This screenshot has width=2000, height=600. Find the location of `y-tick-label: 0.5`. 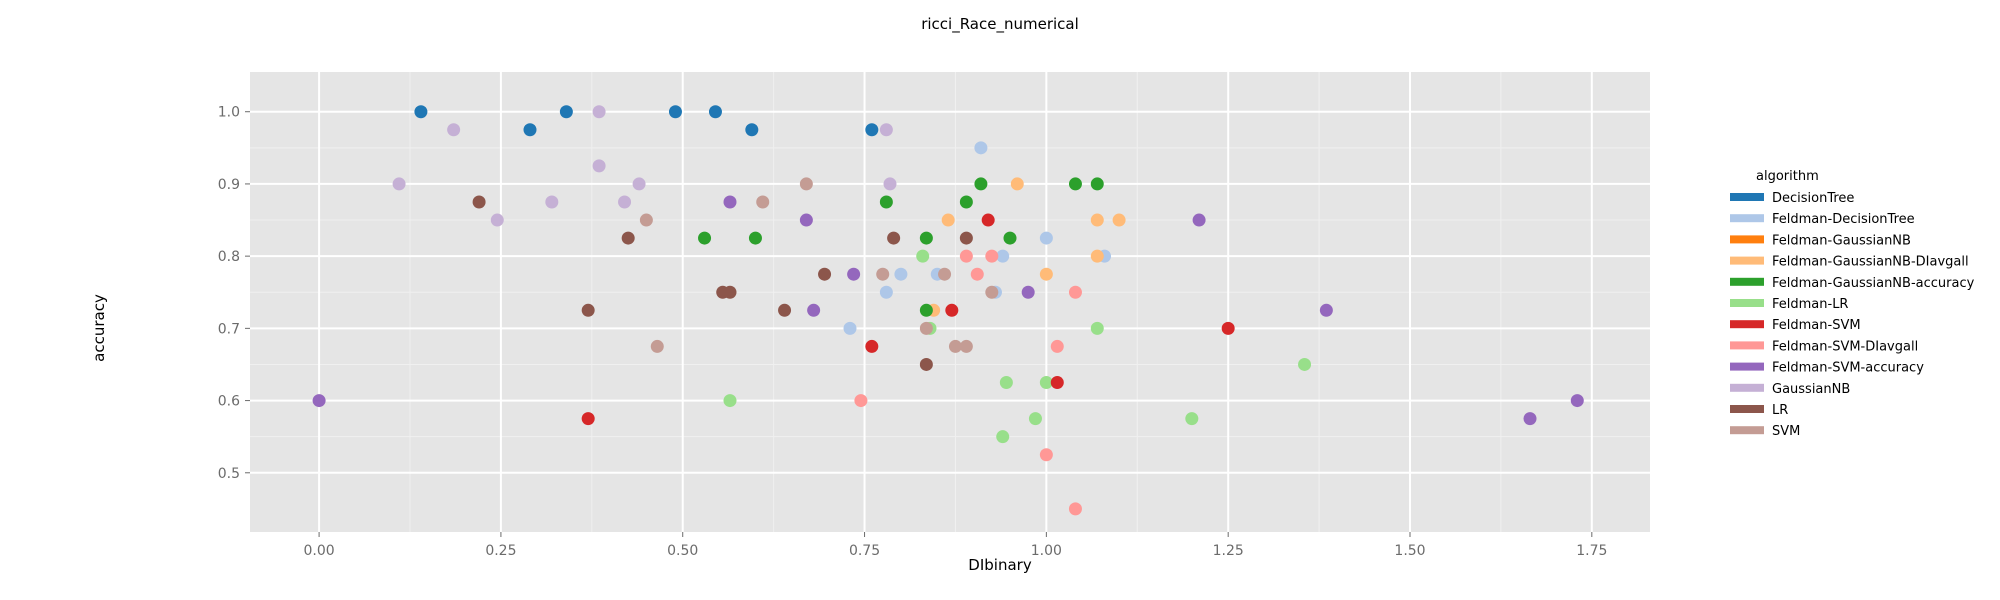

y-tick-label: 0.5 is located at coordinates (229, 474).